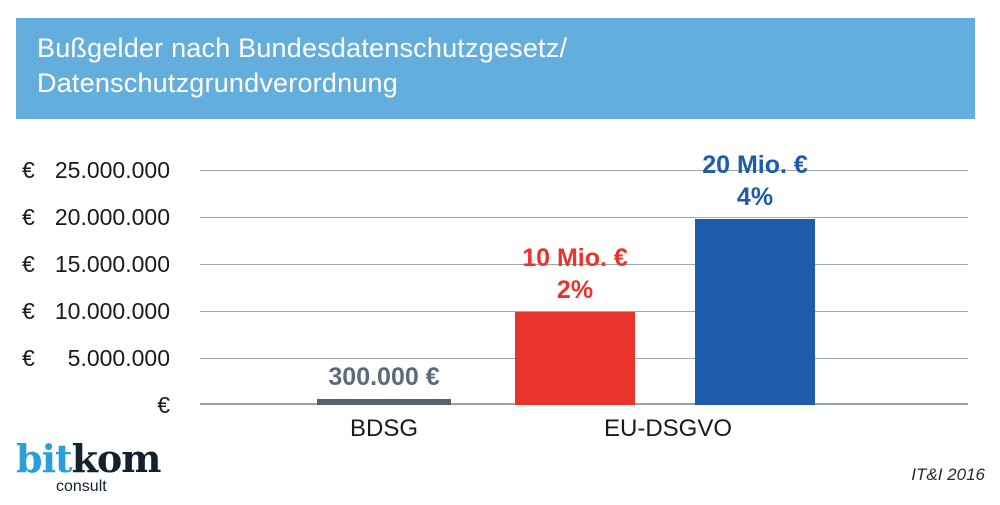 The height and width of the screenshot is (505, 1000). What do you see at coordinates (755, 197) in the screenshot?
I see `percent-label: 4%` at bounding box center [755, 197].